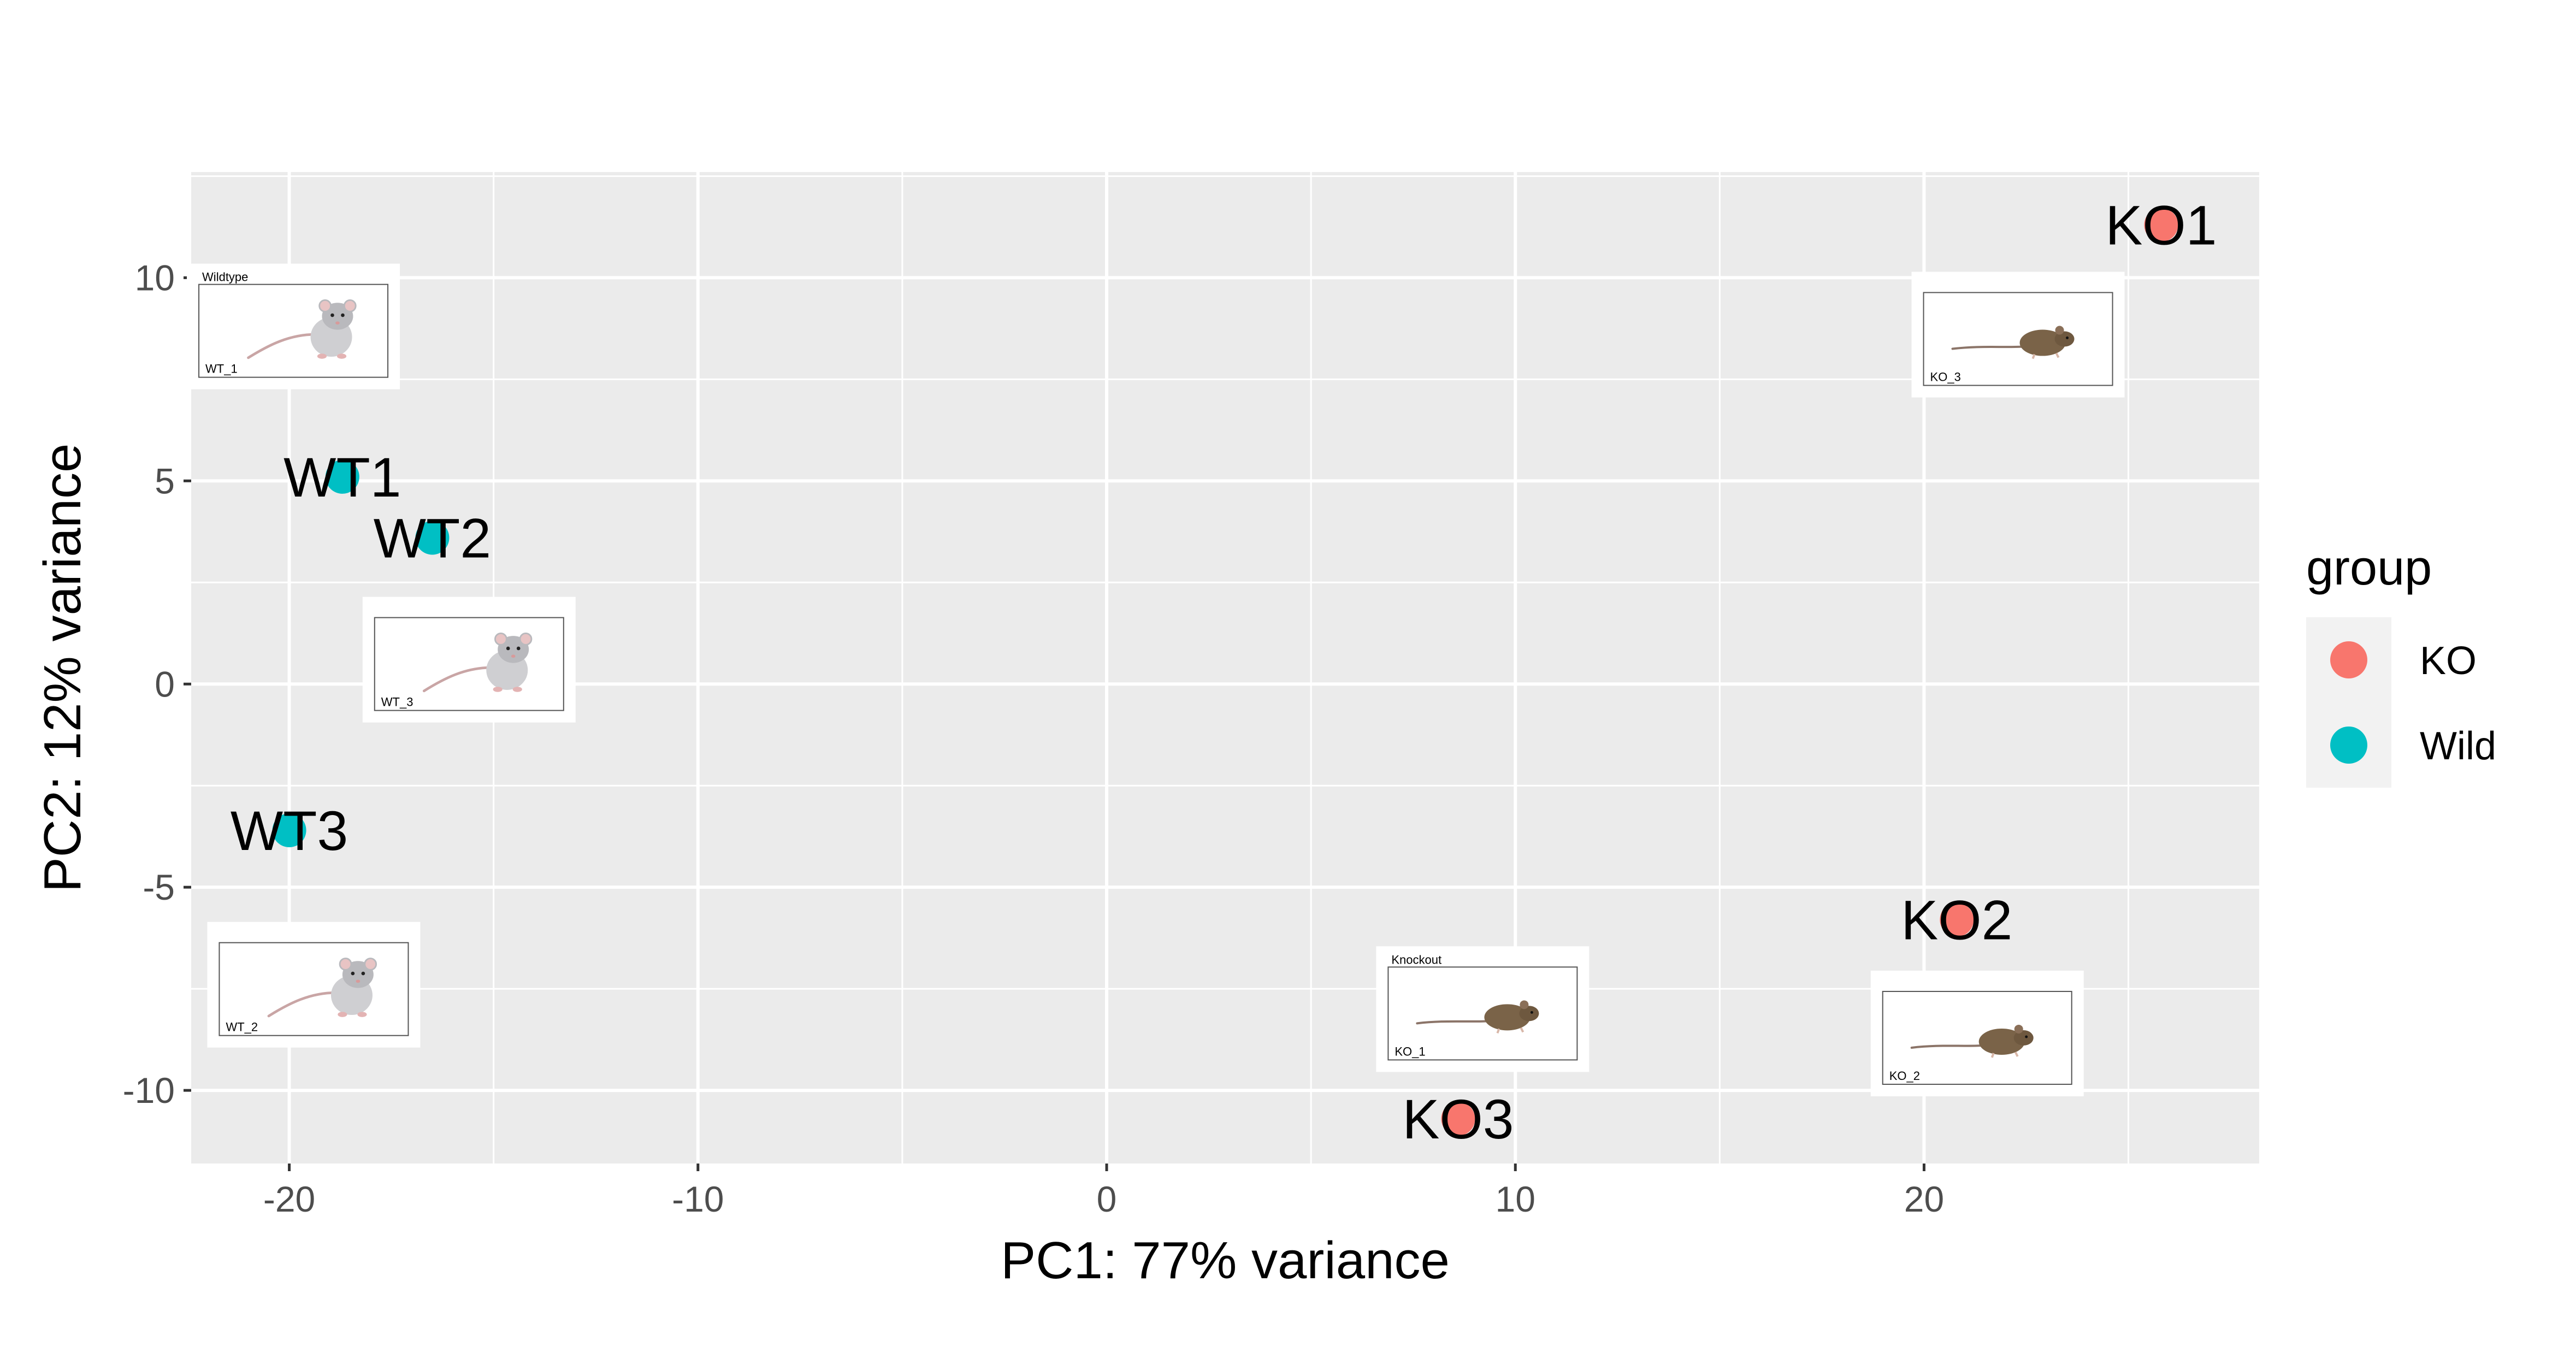 The image size is (2576, 1370). I want to click on image-inset-ko-1: Knockout KO_1, so click(1483, 1009).